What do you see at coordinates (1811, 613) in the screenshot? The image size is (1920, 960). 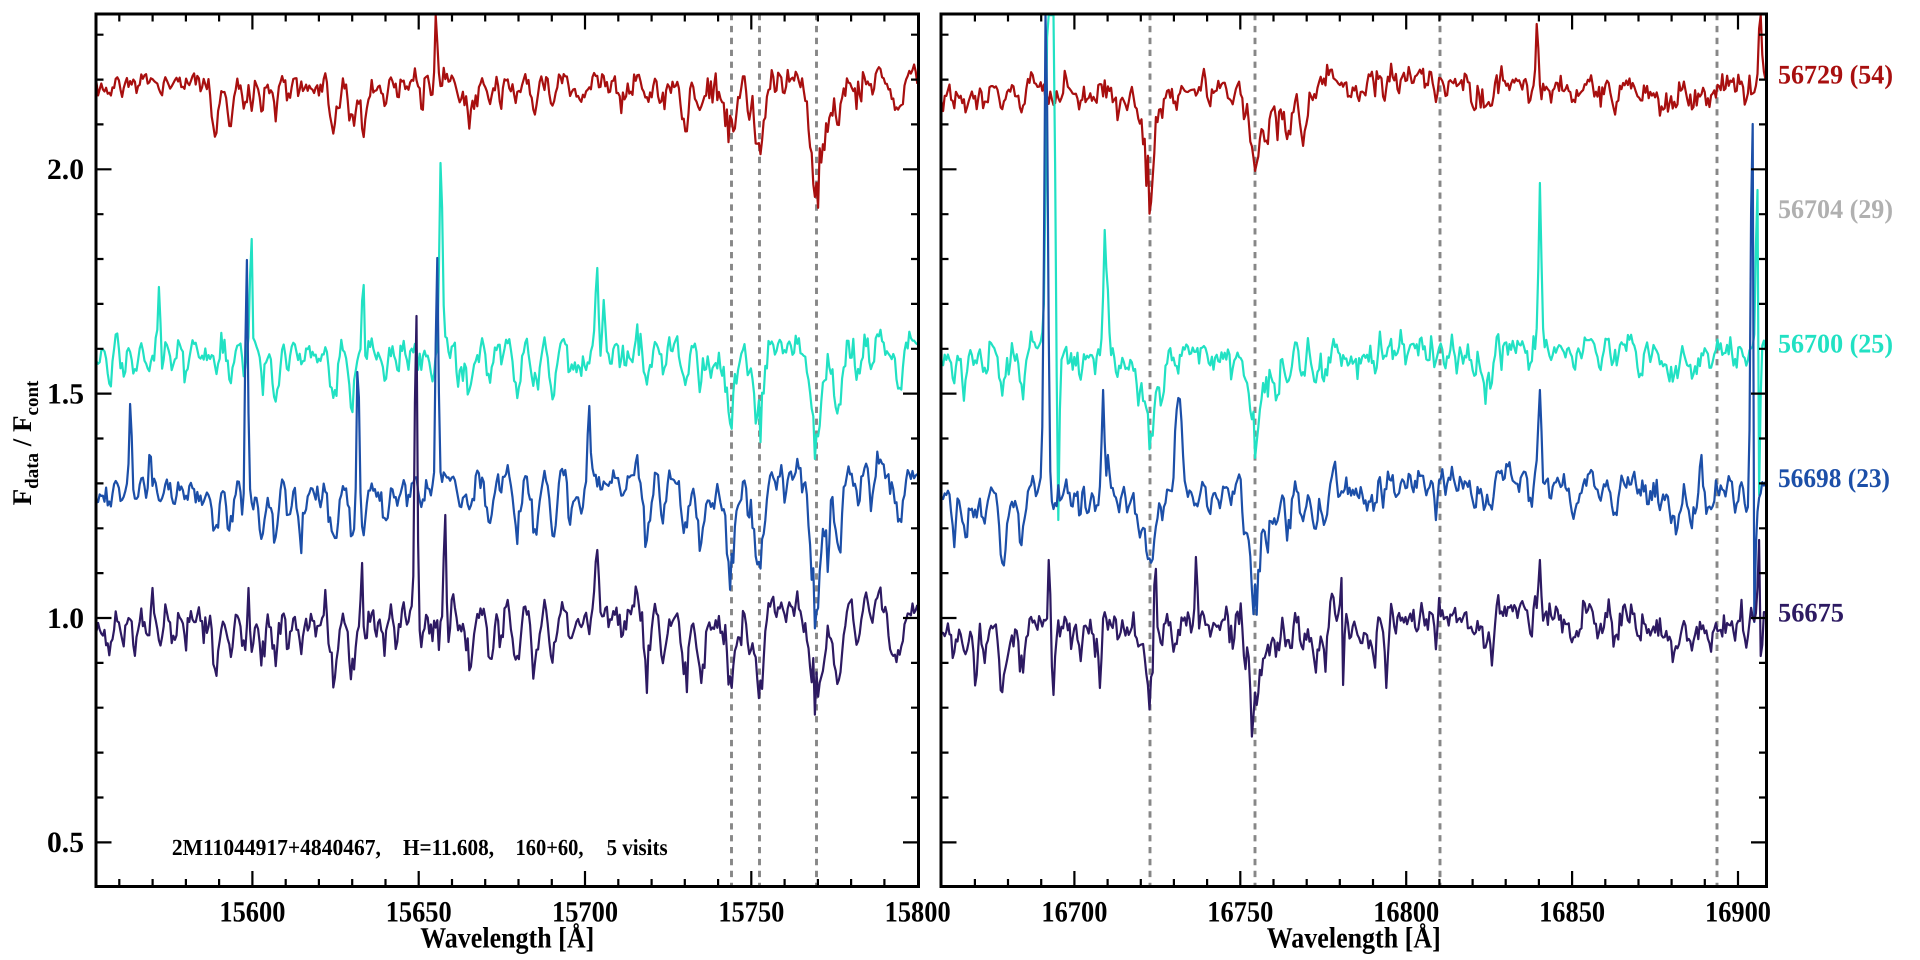 I see `svg-text: 56675` at bounding box center [1811, 613].